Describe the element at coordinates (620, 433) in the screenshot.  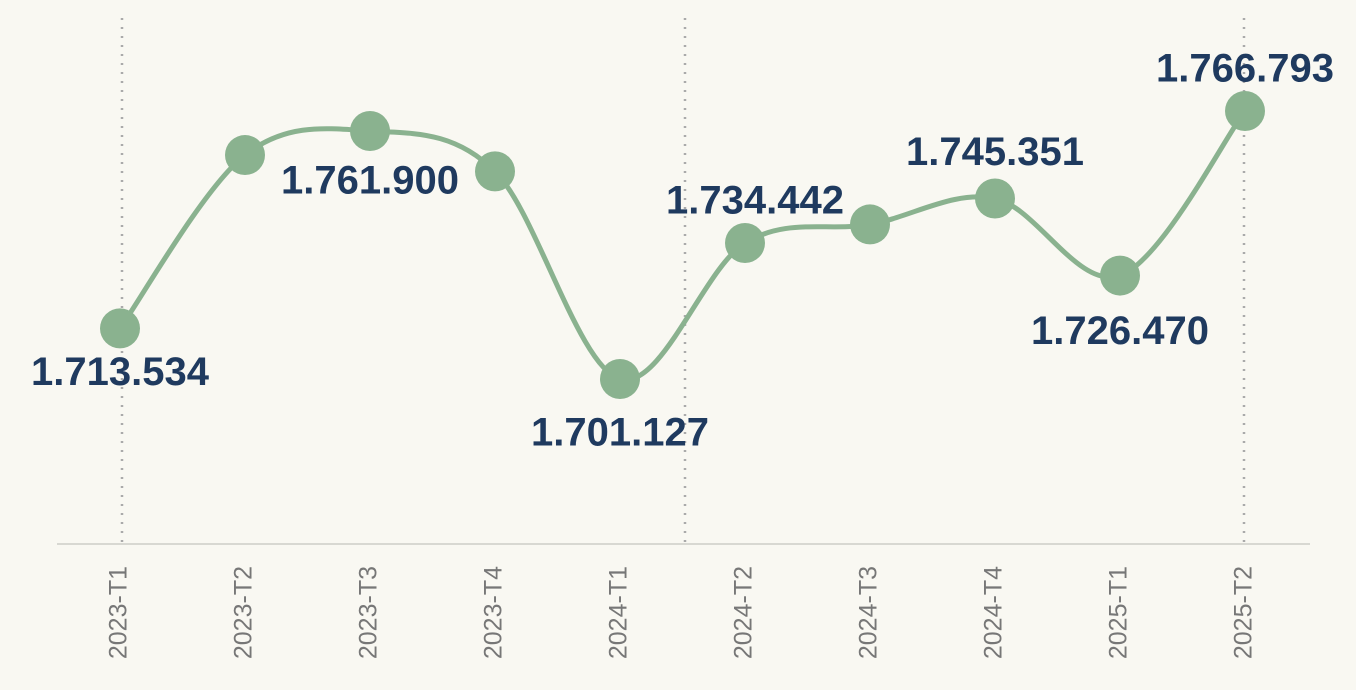
I see `data-label: 1.701.127` at that location.